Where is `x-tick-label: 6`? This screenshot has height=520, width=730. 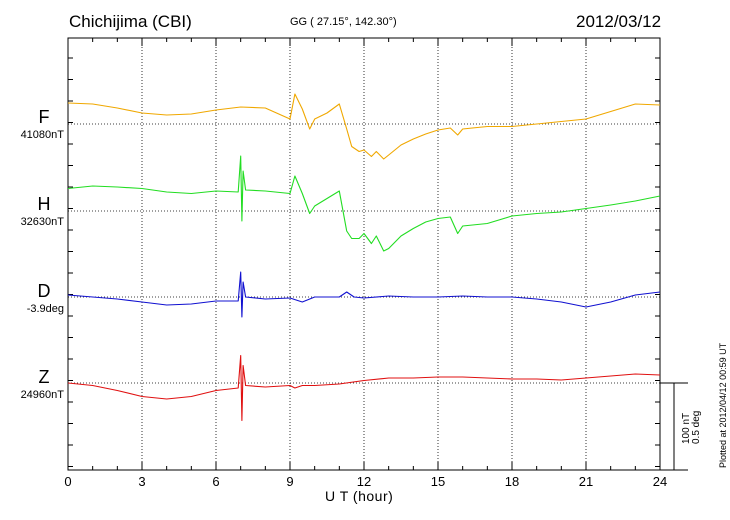 x-tick-label: 6 is located at coordinates (216, 481).